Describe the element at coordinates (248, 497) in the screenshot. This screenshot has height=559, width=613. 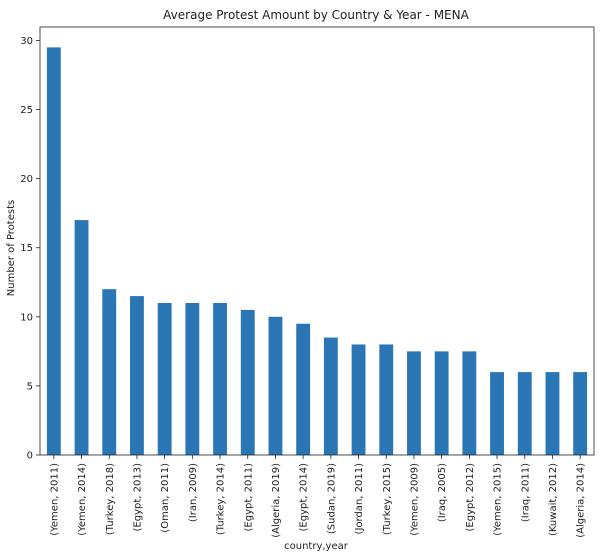
I see `x-tick-label: (Egypt, 2011)` at that location.